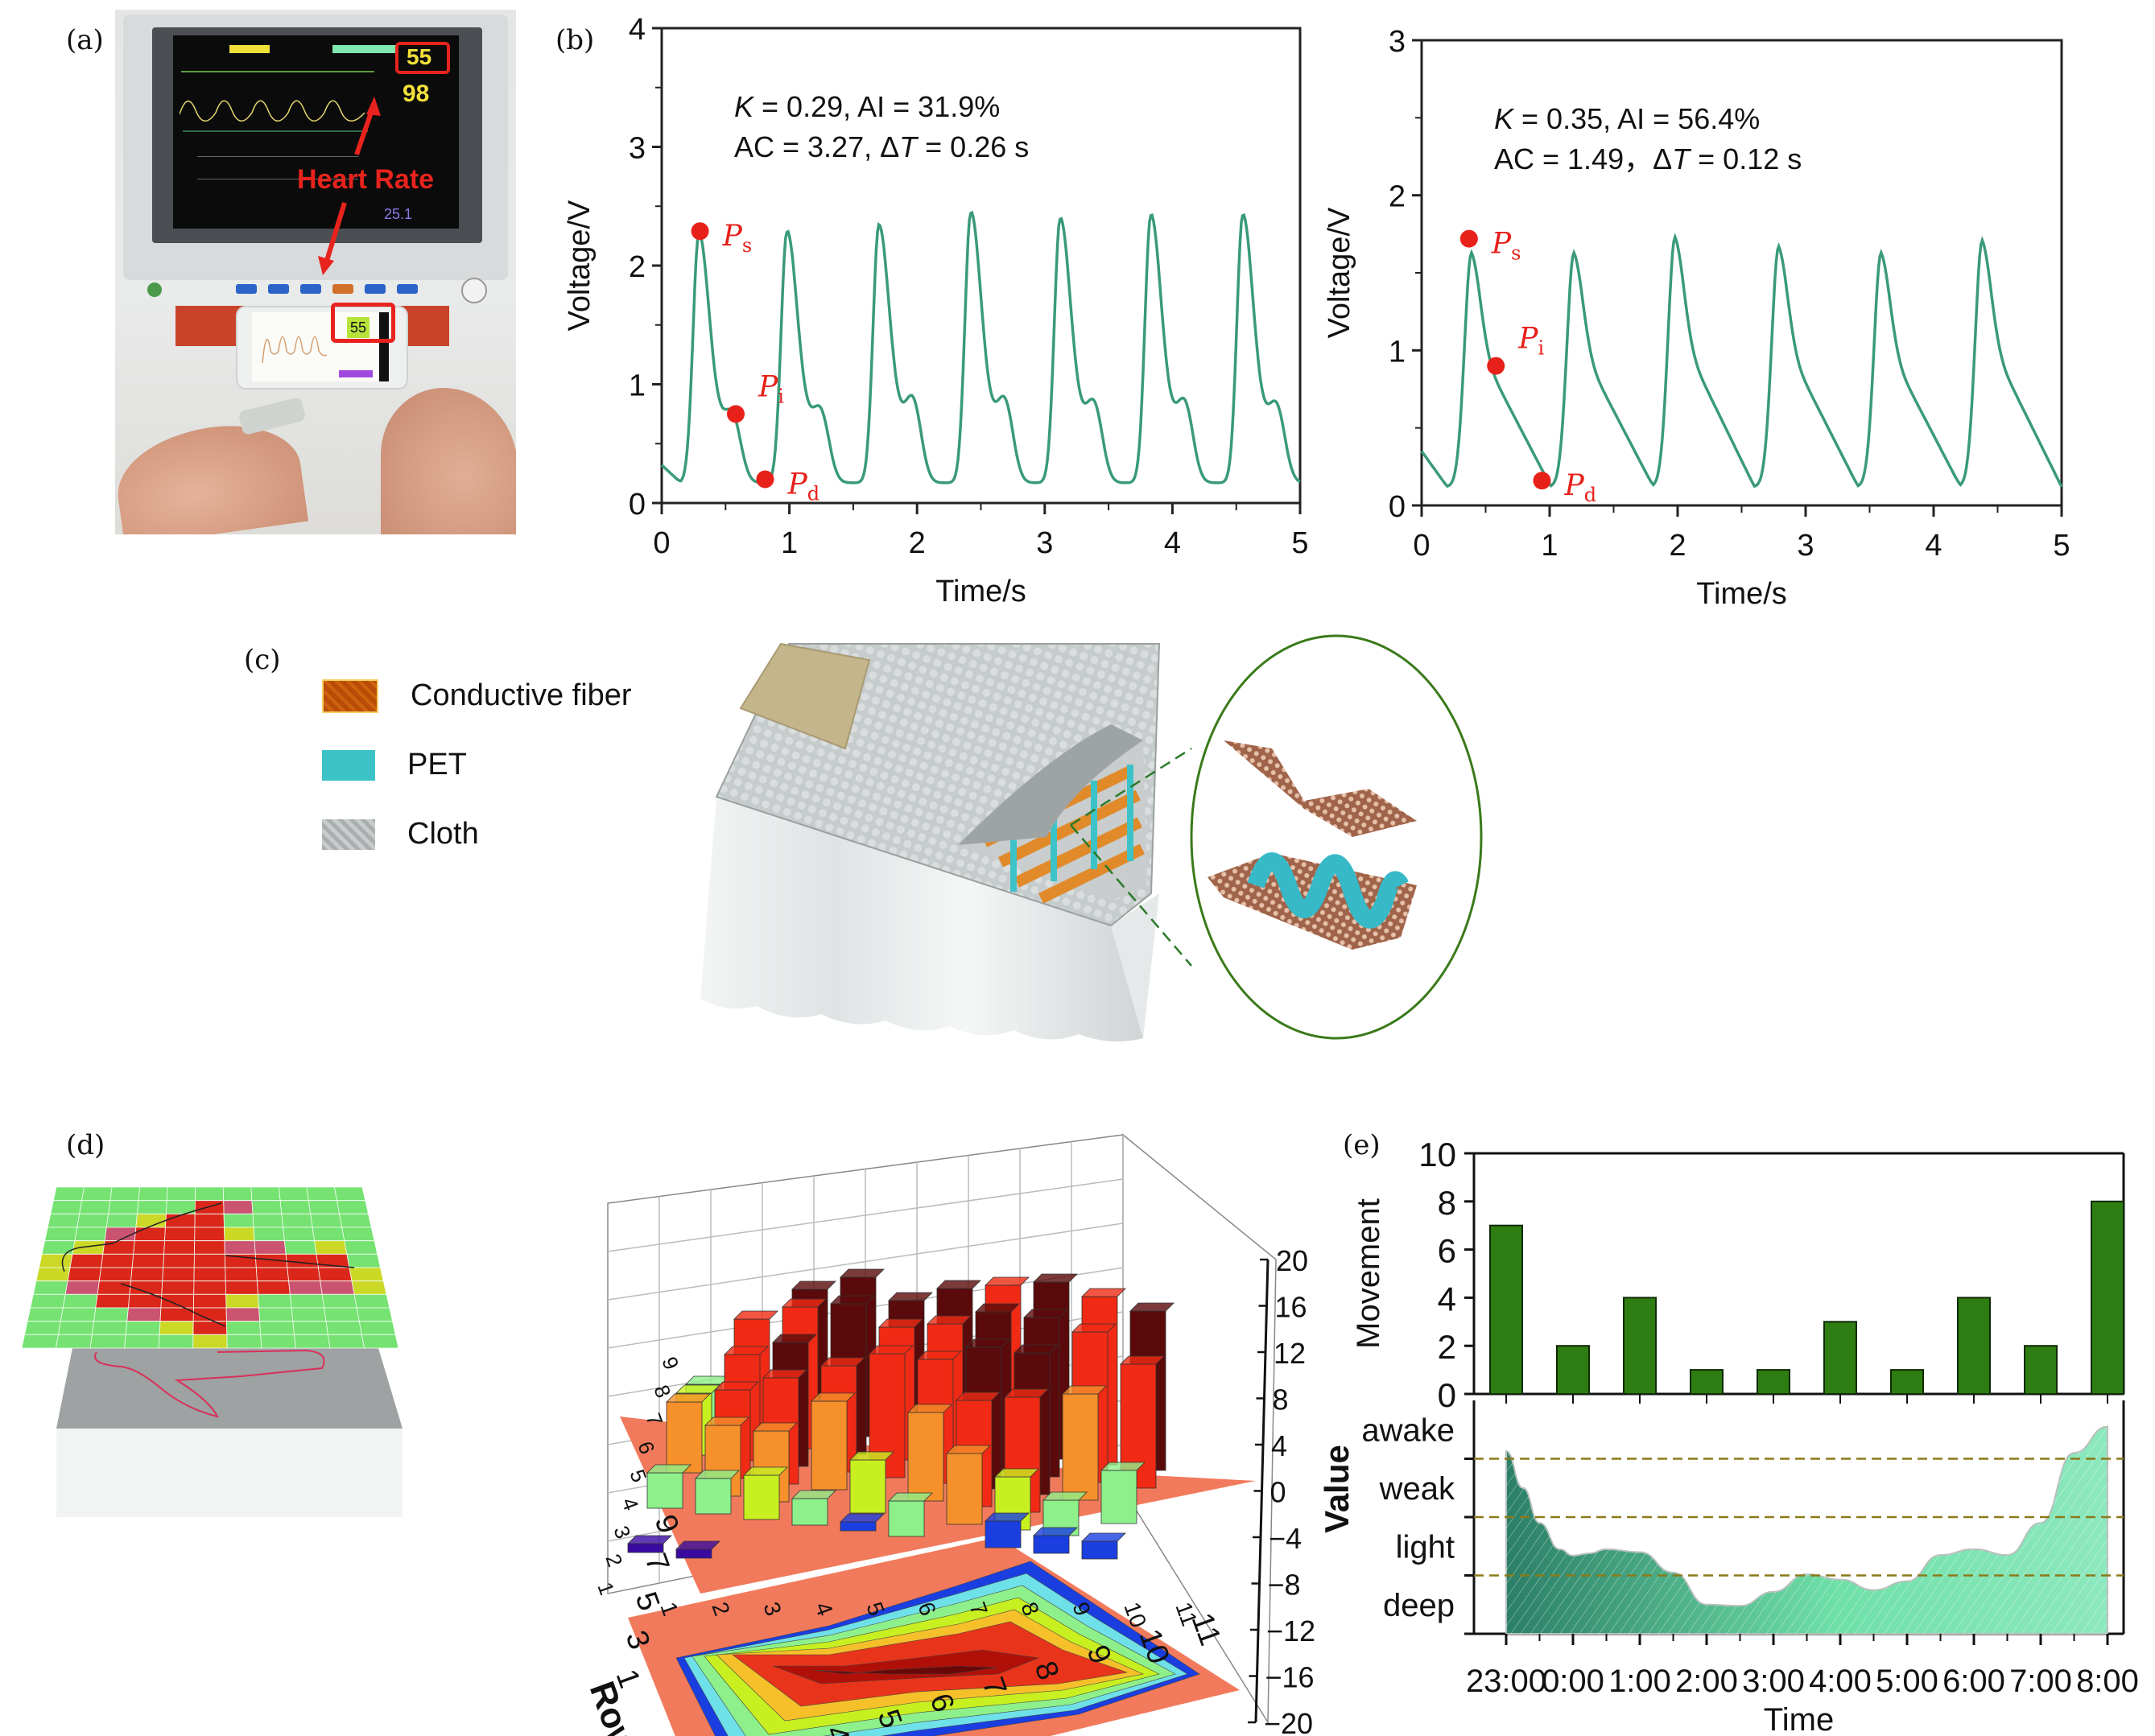 The height and width of the screenshot is (1736, 2155). I want to click on panel-label-c: (c), so click(263, 660).